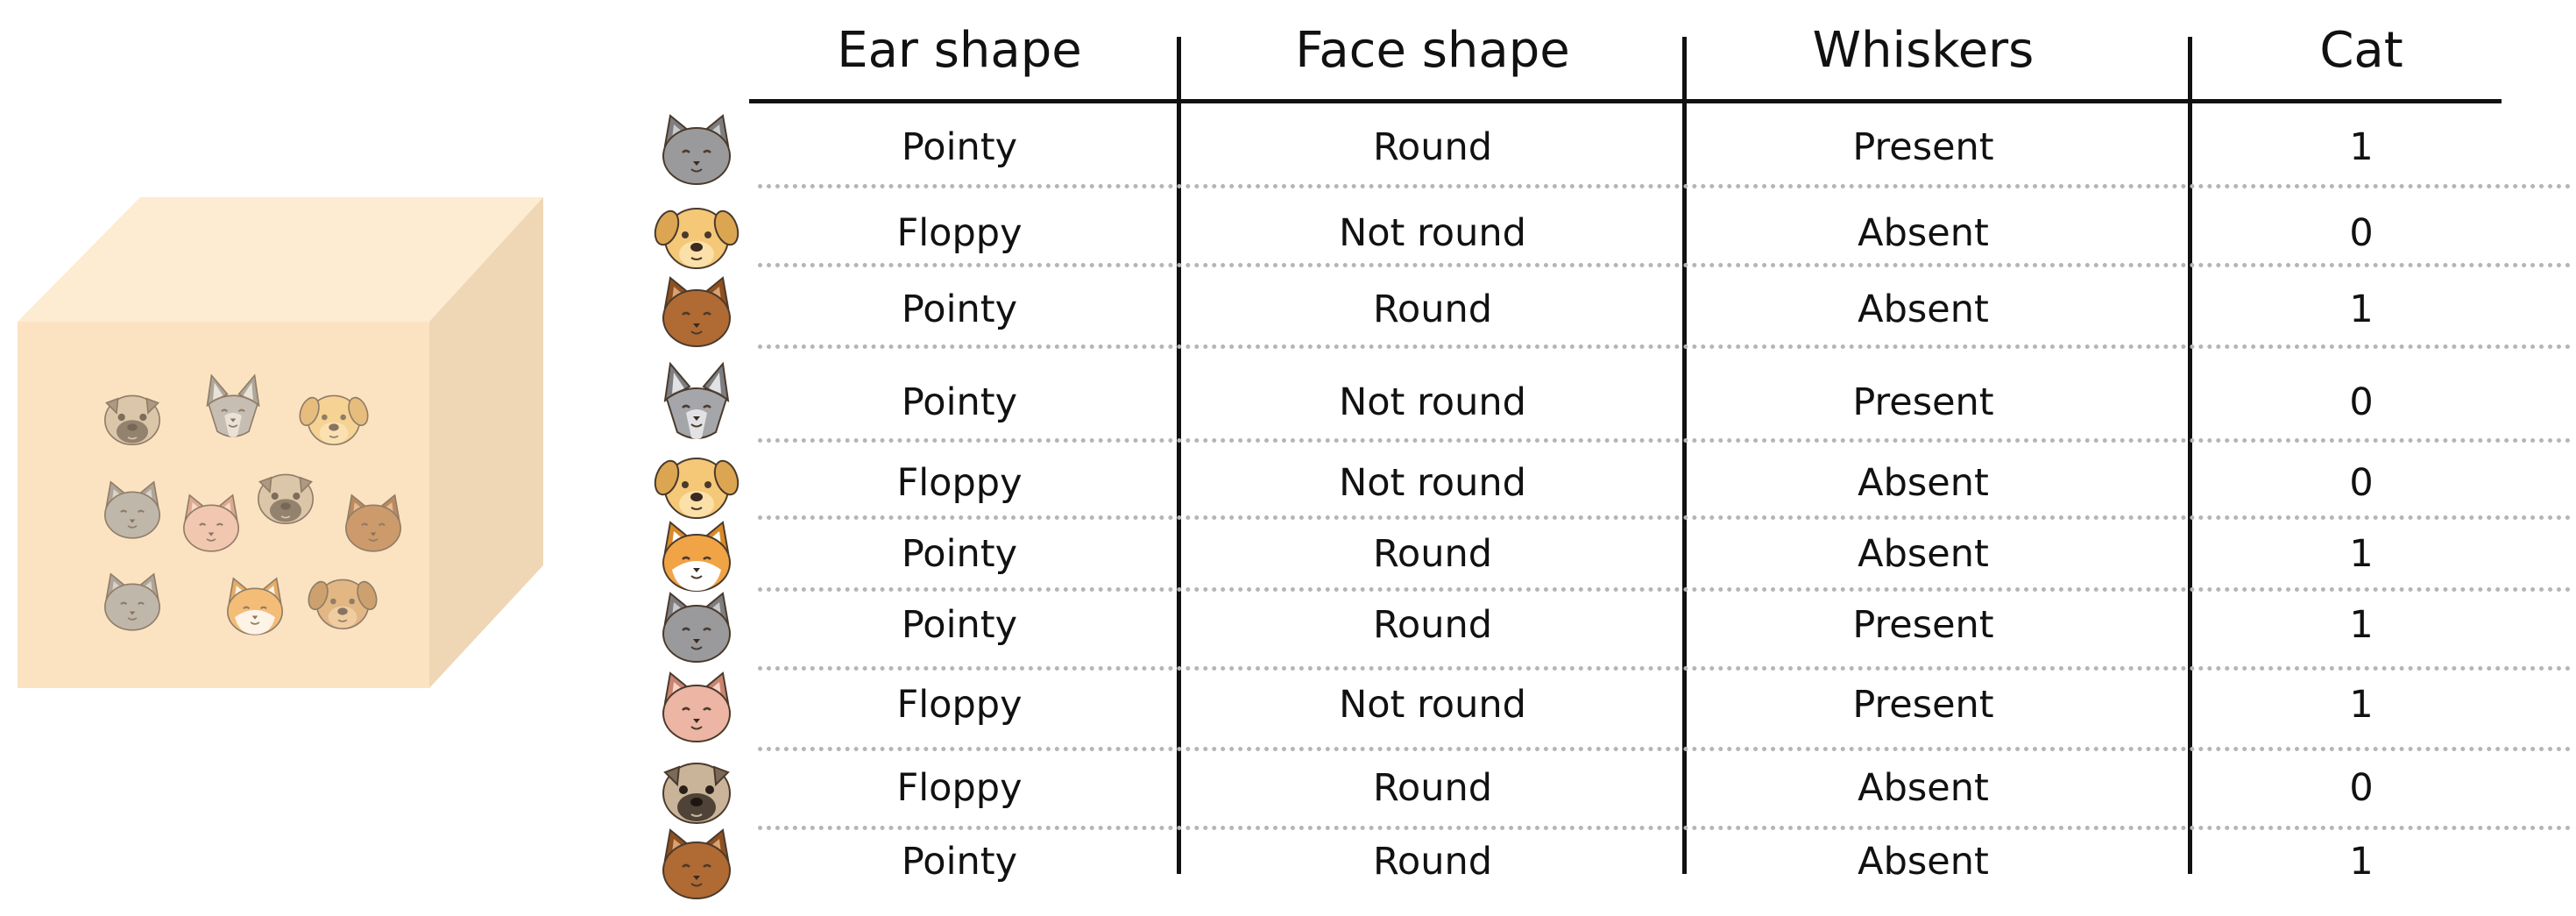 The height and width of the screenshot is (916, 2576). Describe the element at coordinates (1432, 50) in the screenshot. I see `header-face-shape: Face shape` at that location.